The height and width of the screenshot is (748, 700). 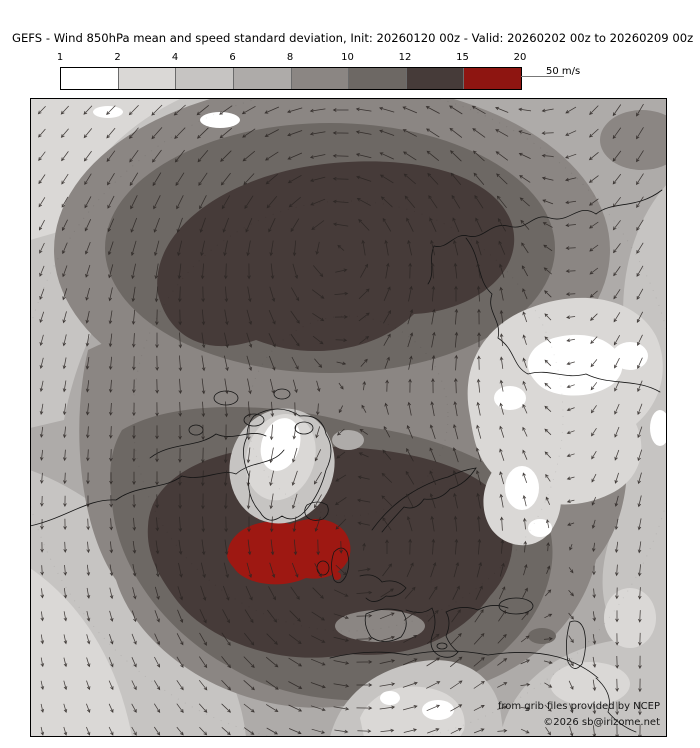 I want to click on greenland-light-patch, so click(x=282, y=466).